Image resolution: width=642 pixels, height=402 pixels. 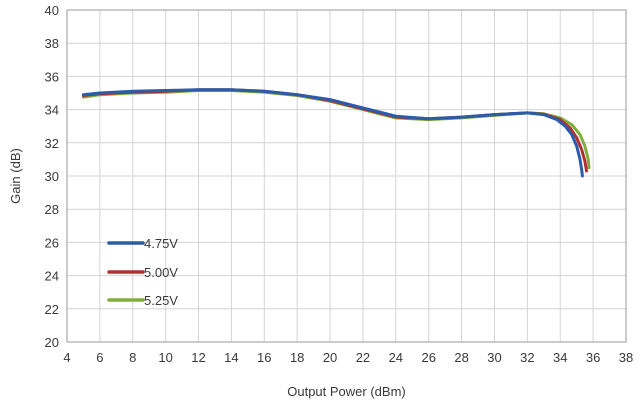 What do you see at coordinates (428, 357) in the screenshot?
I see `x-tick-label: 26` at bounding box center [428, 357].